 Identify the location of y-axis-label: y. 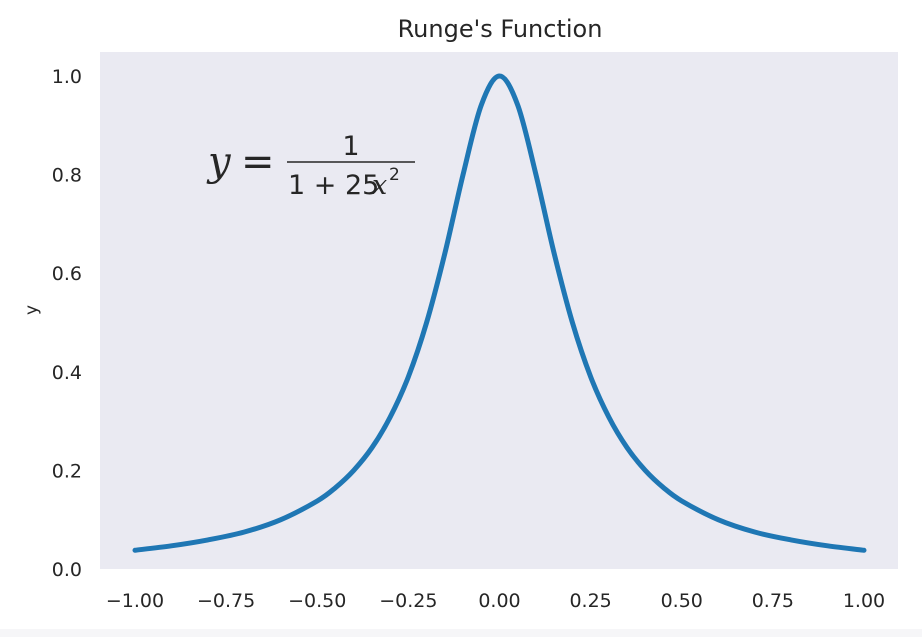
(32, 310).